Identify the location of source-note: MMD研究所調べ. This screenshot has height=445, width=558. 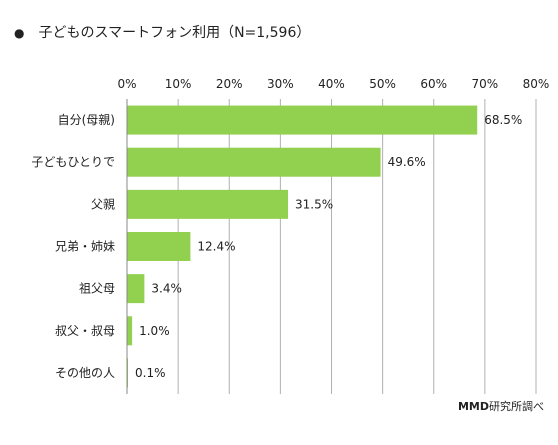
(501, 406).